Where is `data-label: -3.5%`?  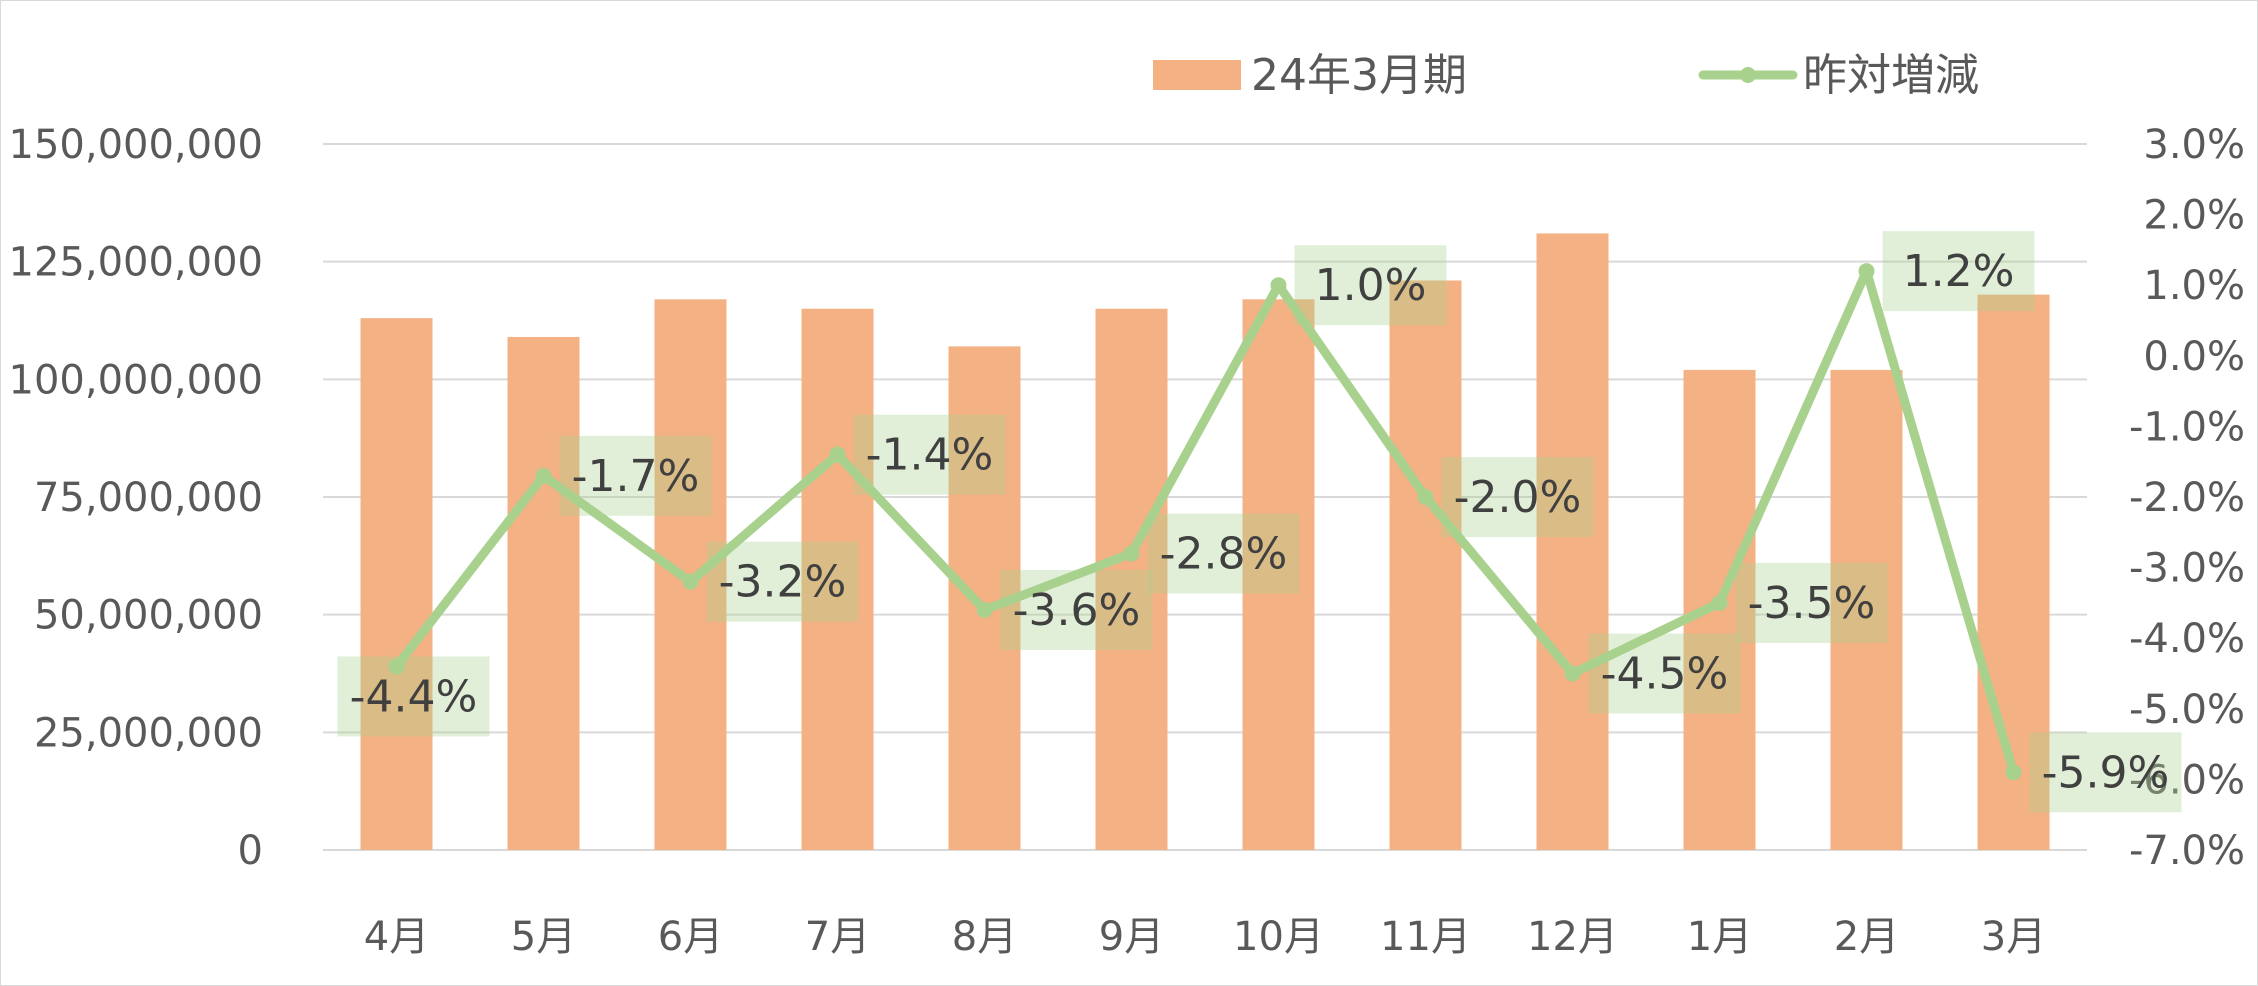
data-label: -3.5% is located at coordinates (1812, 603).